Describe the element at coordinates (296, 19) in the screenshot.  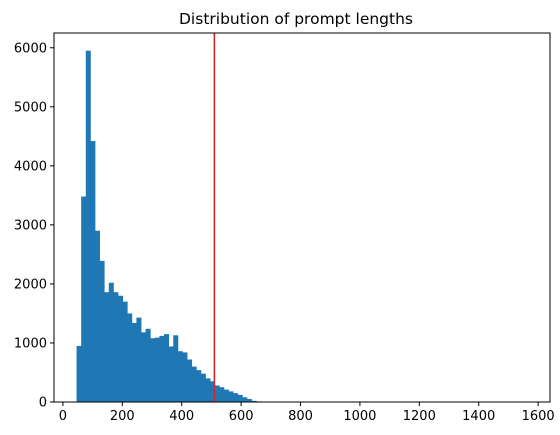
I see `chart-title: Distribution of prompt lengths` at that location.